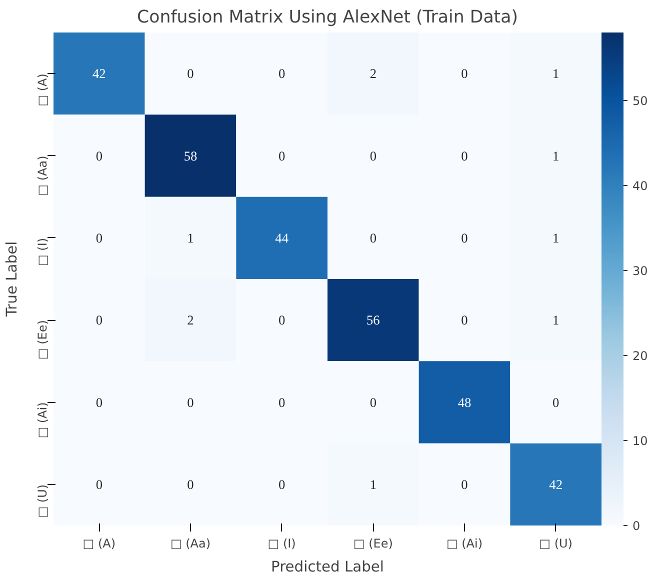  Describe the element at coordinates (43, 252) in the screenshot. I see `y-tick-label: □ (I)` at that location.